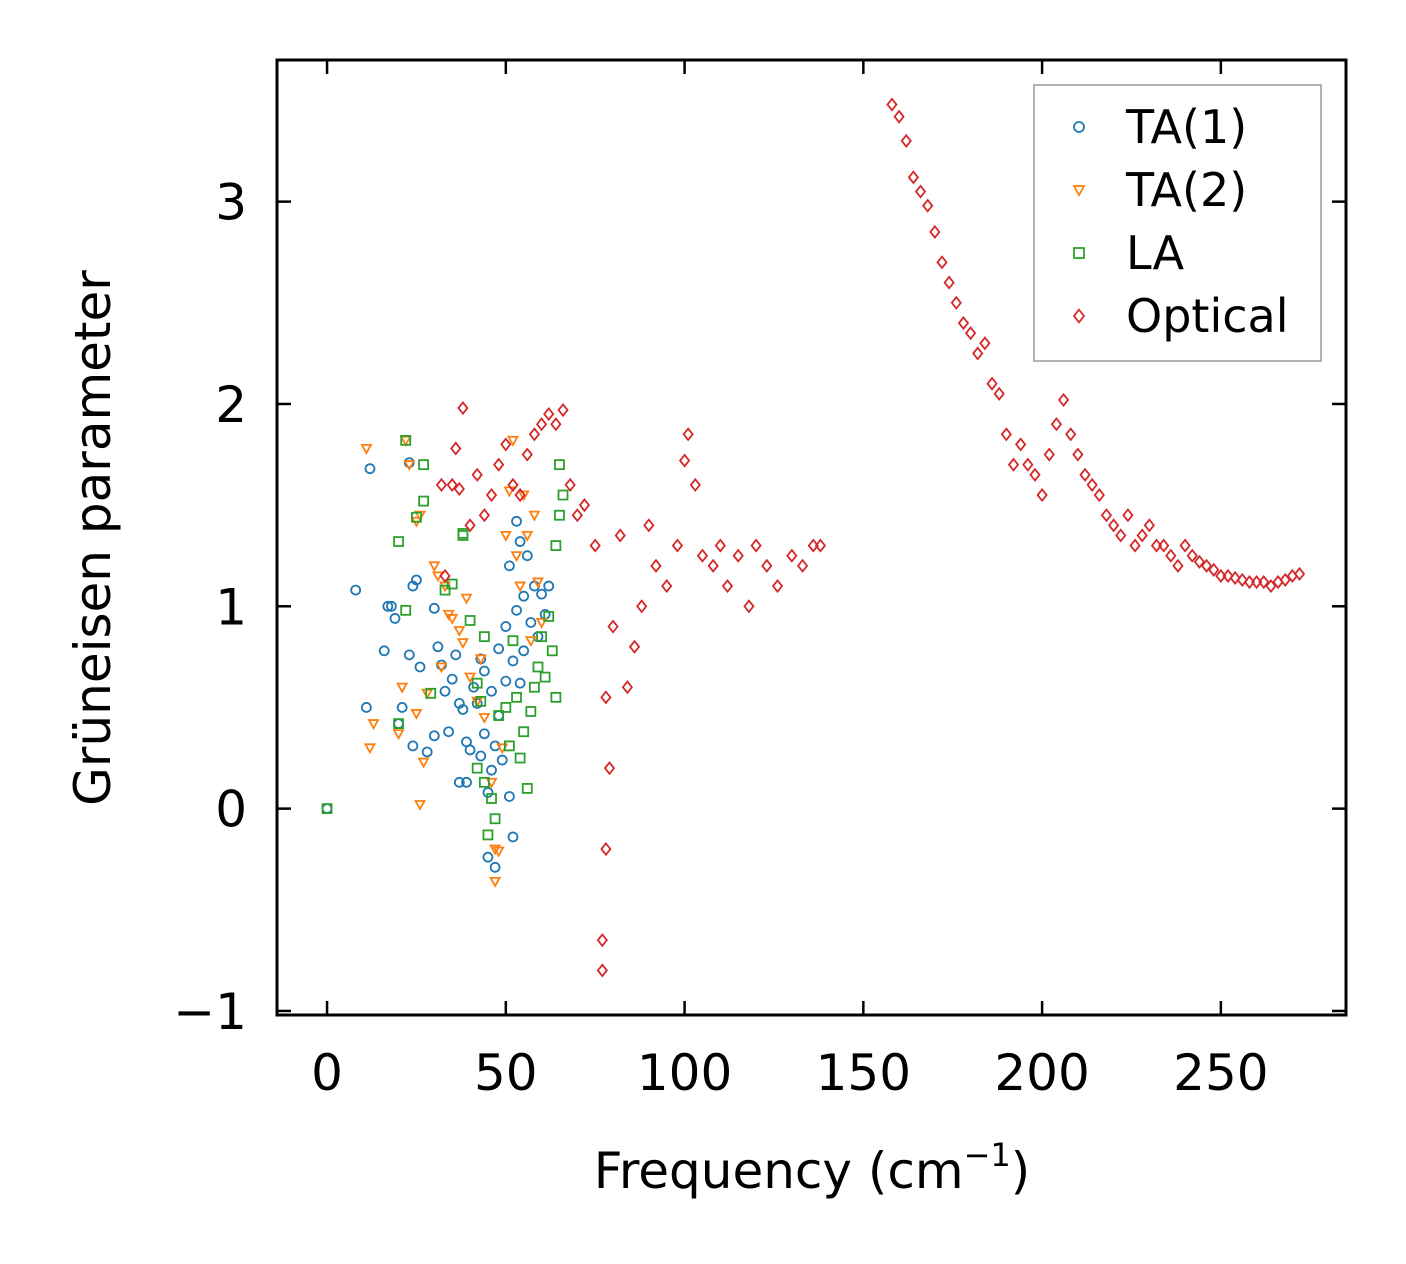 The height and width of the screenshot is (1264, 1406). What do you see at coordinates (231, 607) in the screenshot?
I see `y-tick-label: 1` at bounding box center [231, 607].